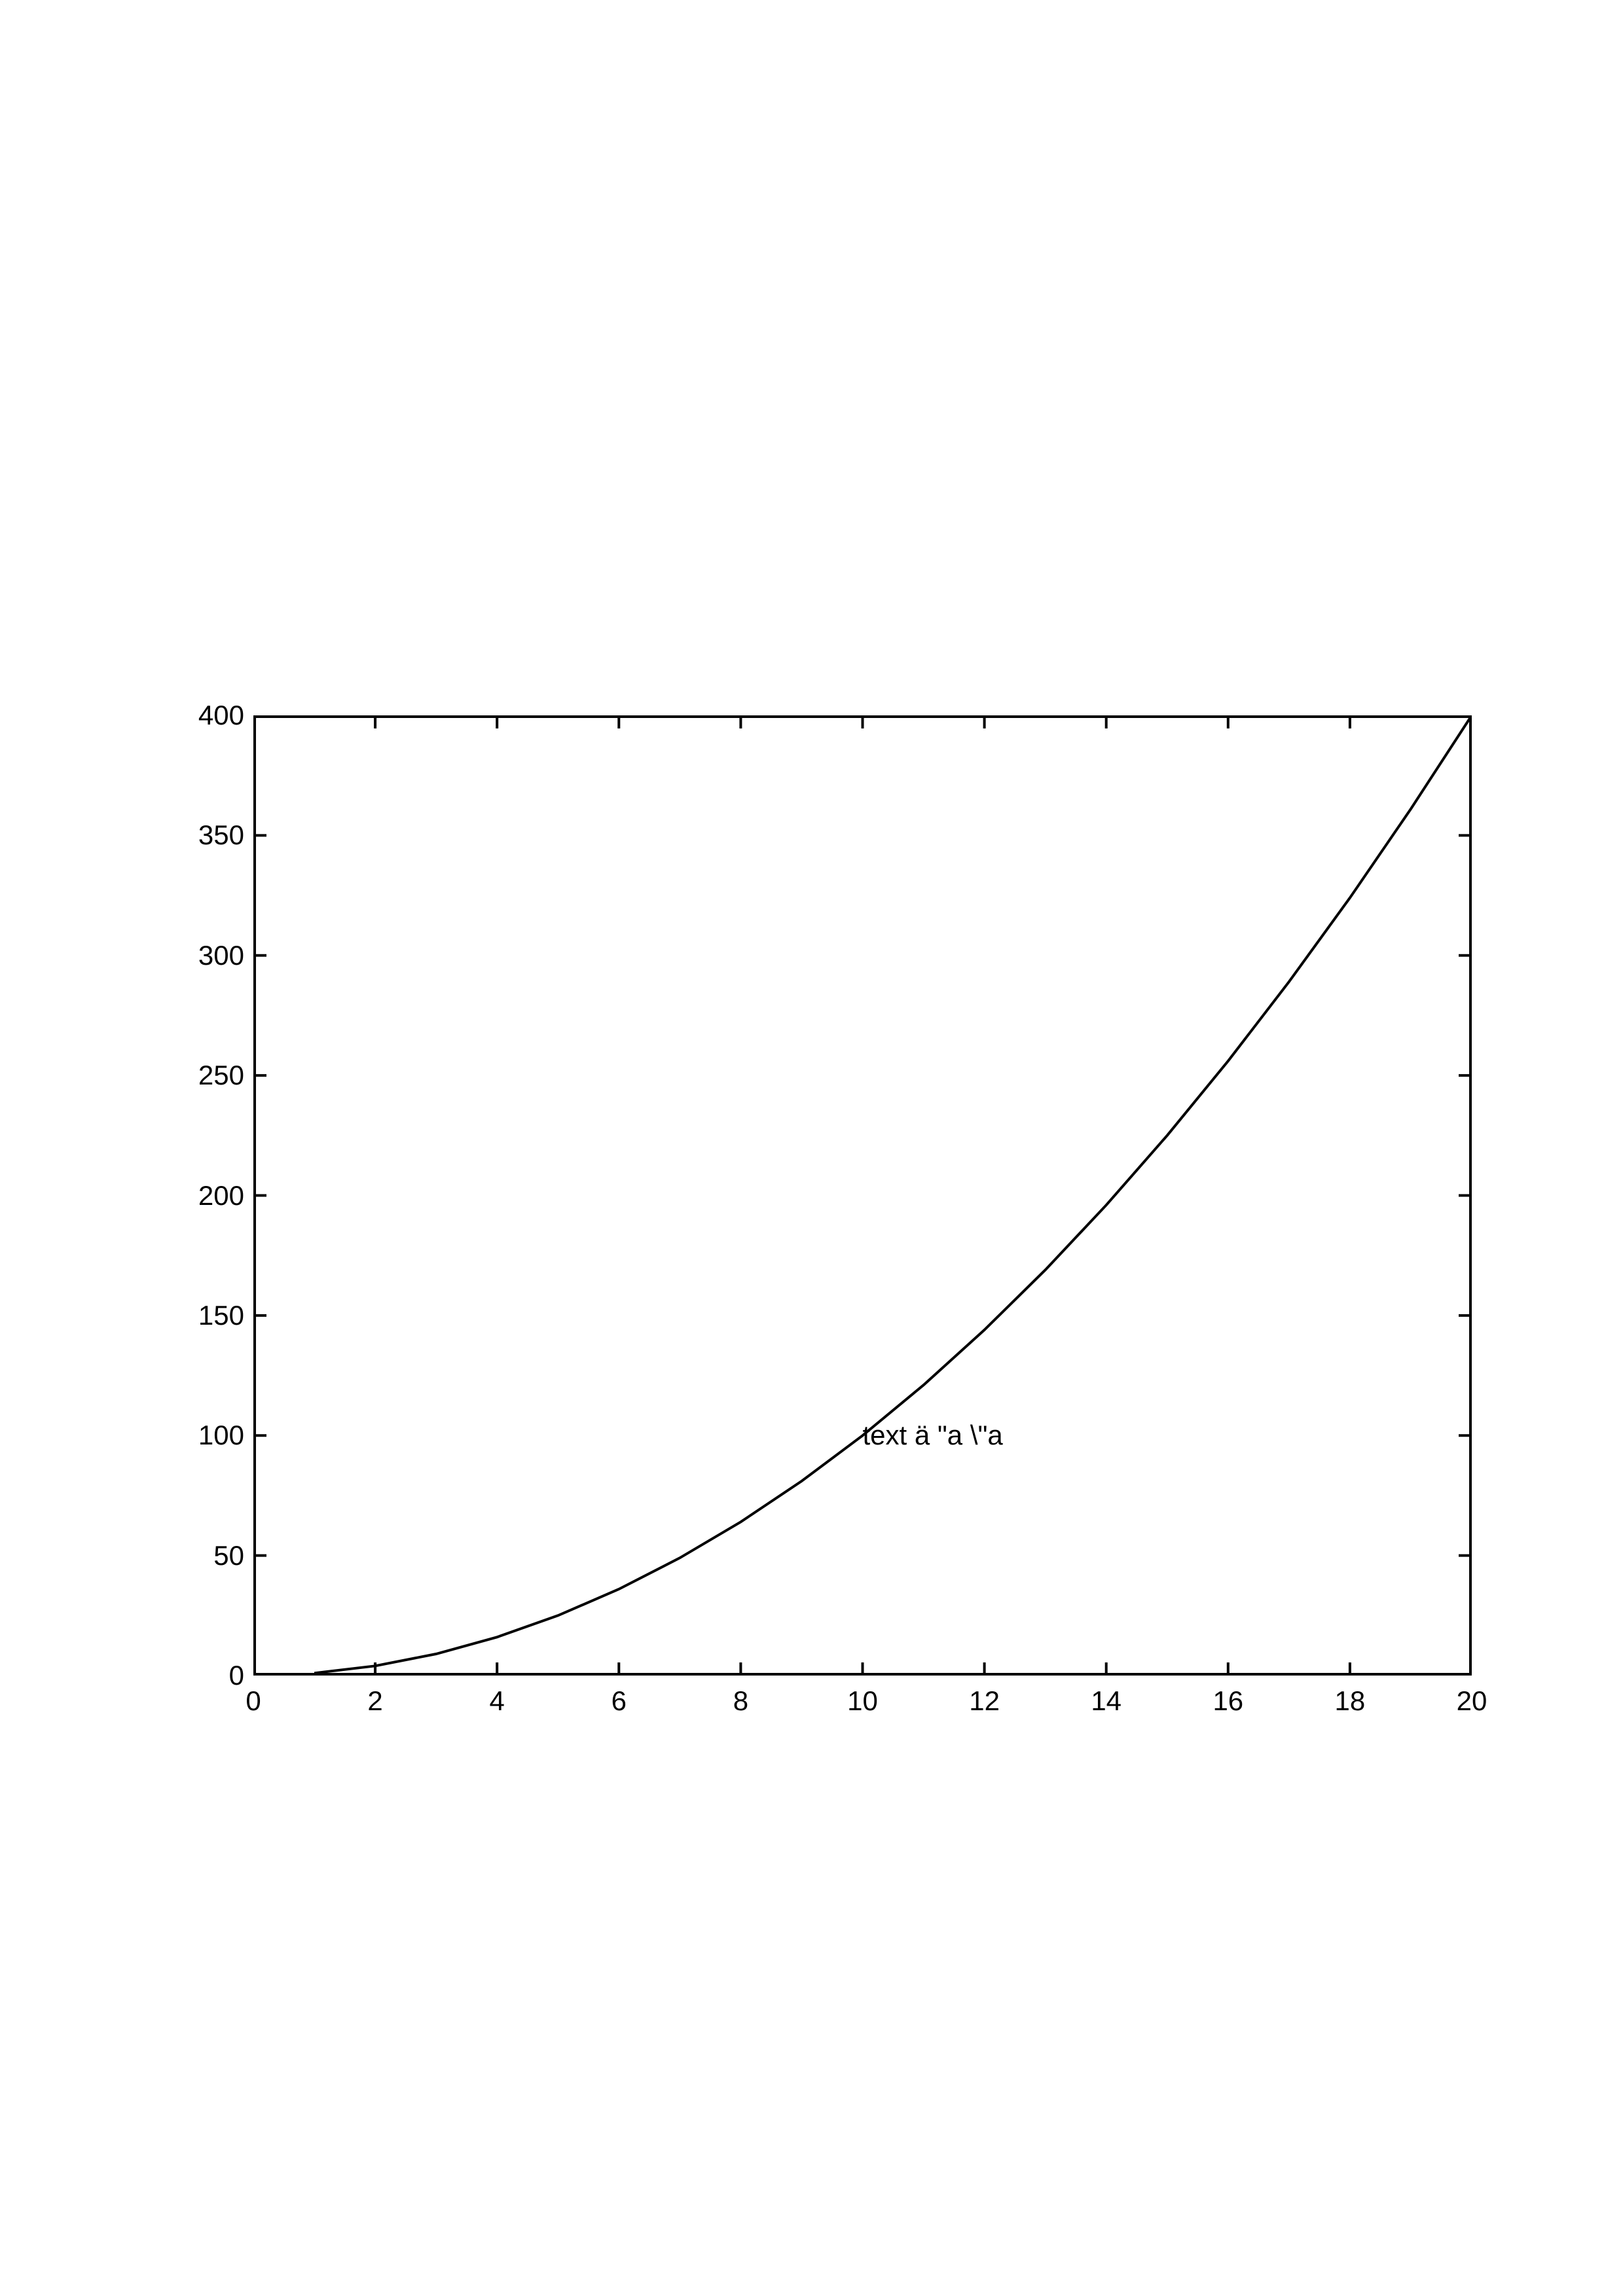 This screenshot has width=1623, height=2296. What do you see at coordinates (228, 1555) in the screenshot?
I see `y-tick-label: 50` at bounding box center [228, 1555].